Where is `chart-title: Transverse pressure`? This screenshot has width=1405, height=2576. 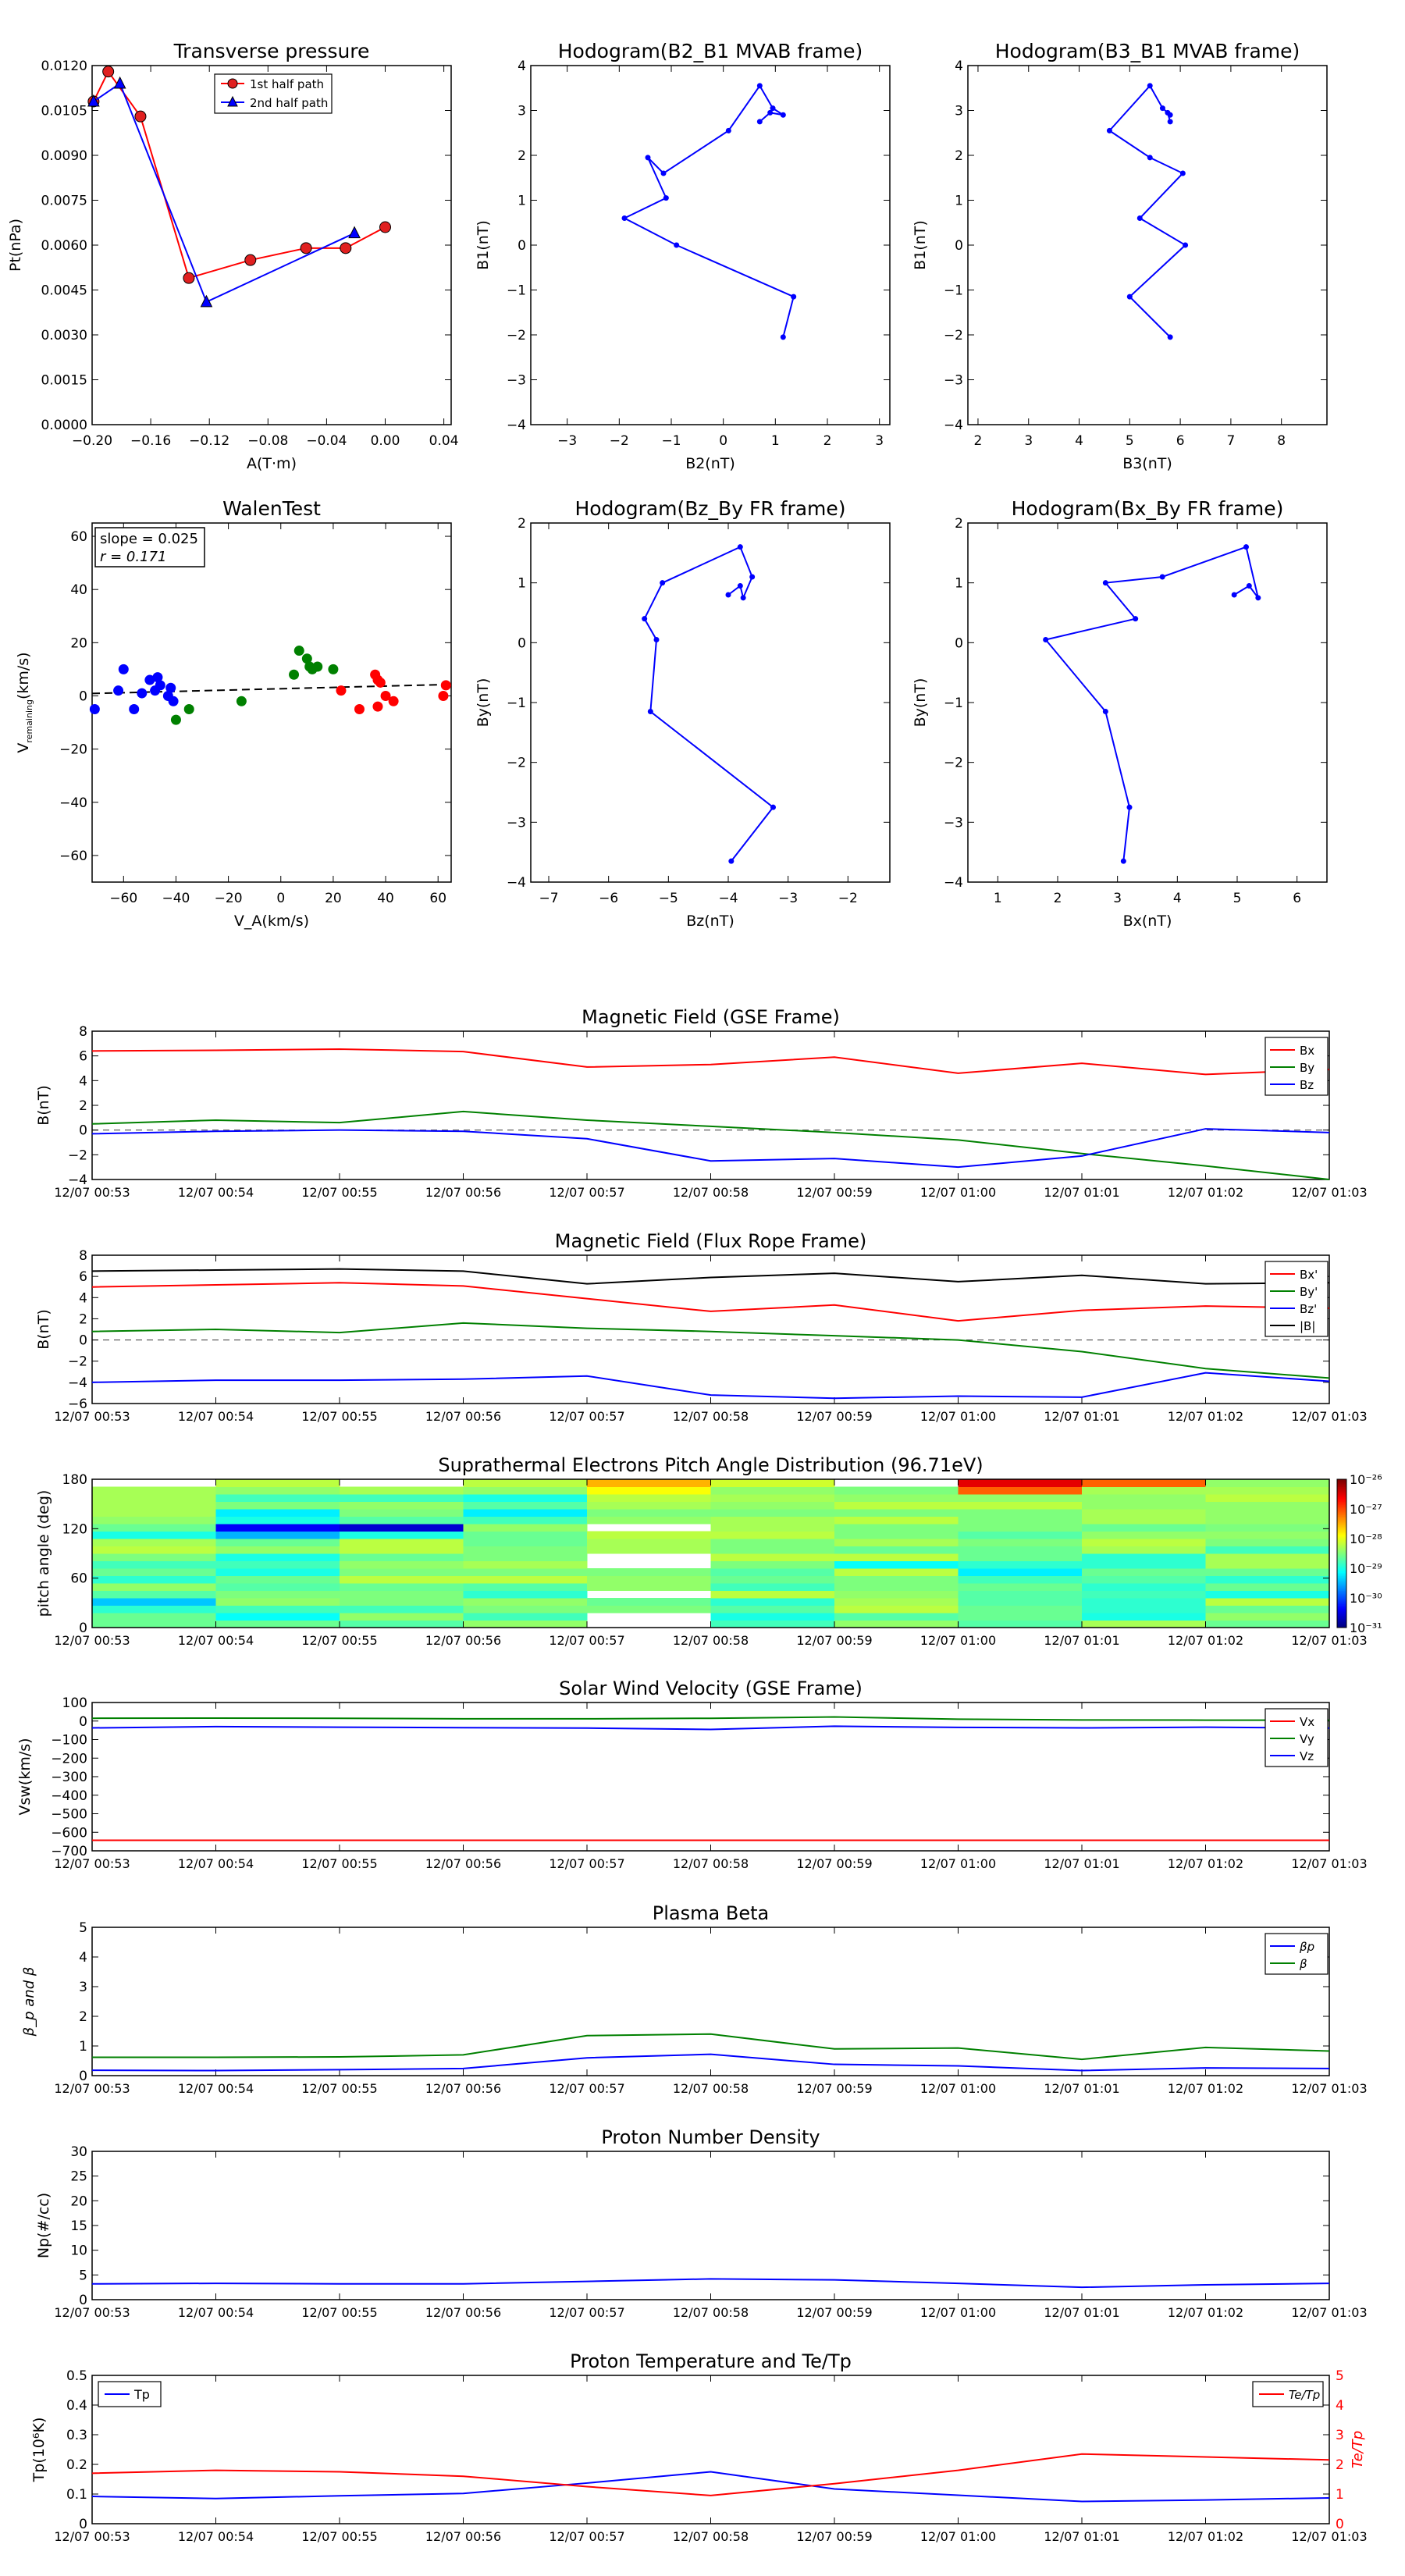 chart-title: Transverse pressure is located at coordinates (271, 51).